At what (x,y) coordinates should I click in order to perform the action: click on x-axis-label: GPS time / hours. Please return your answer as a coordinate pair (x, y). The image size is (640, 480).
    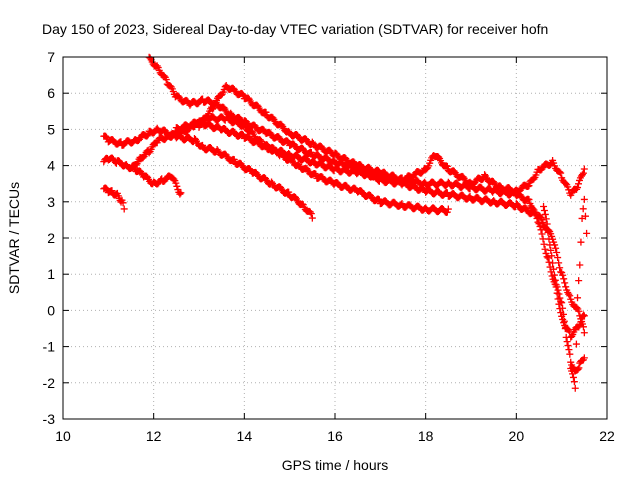
    Looking at the image, I should click on (335, 465).